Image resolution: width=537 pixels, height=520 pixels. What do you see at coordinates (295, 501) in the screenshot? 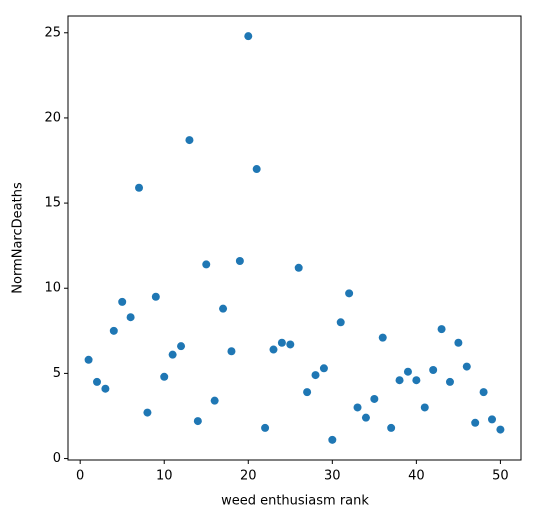
I see `x-axis-label: weed enthusiasm rank` at bounding box center [295, 501].